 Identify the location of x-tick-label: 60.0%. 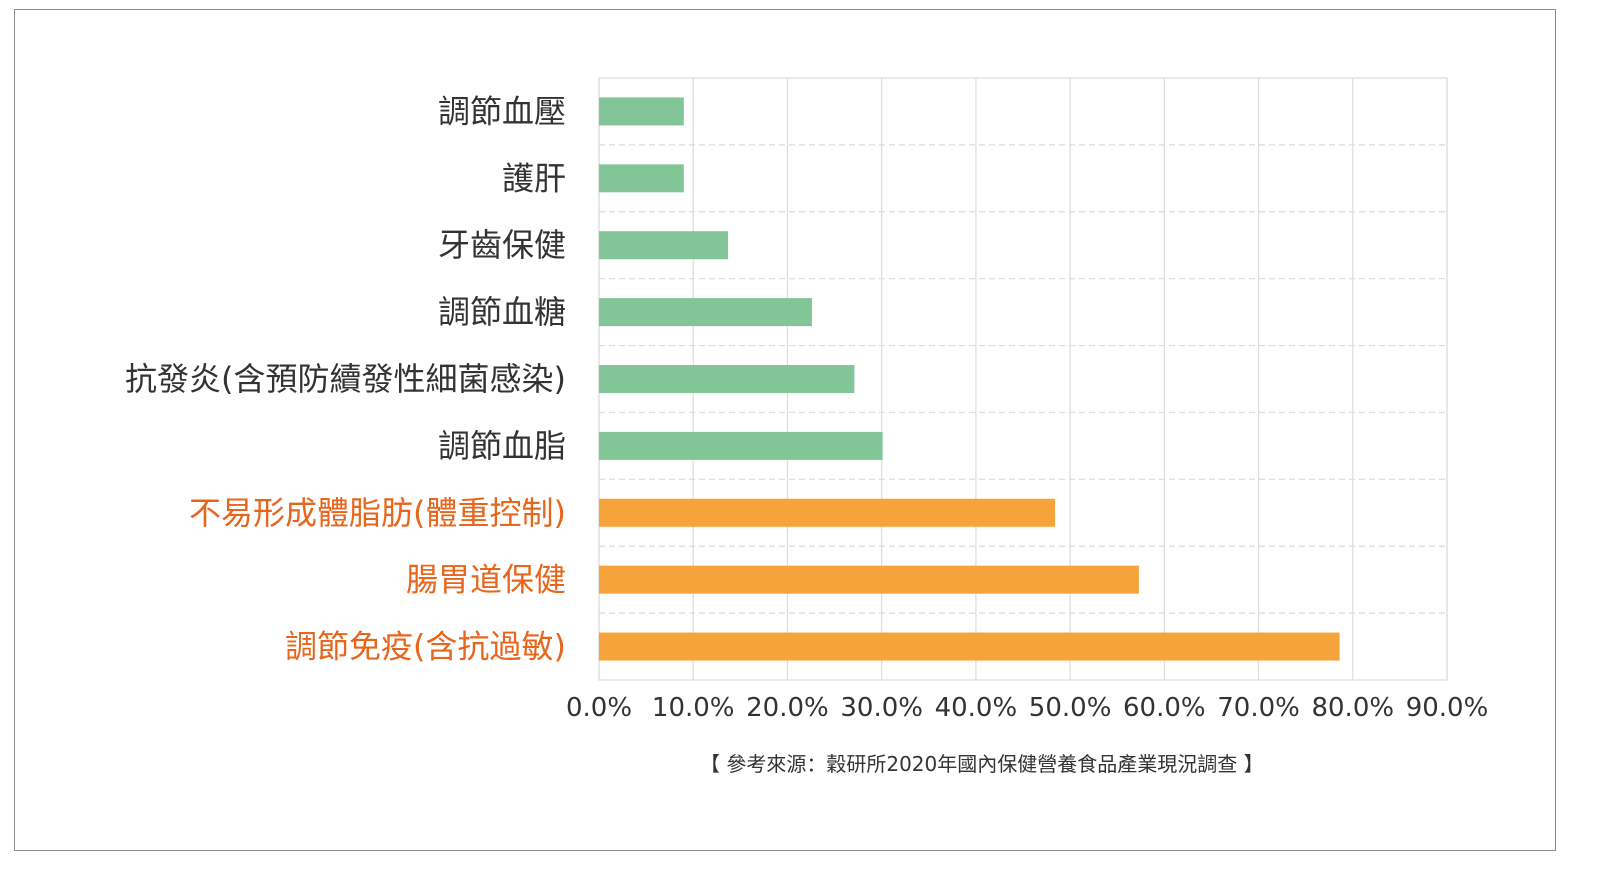
(1164, 708).